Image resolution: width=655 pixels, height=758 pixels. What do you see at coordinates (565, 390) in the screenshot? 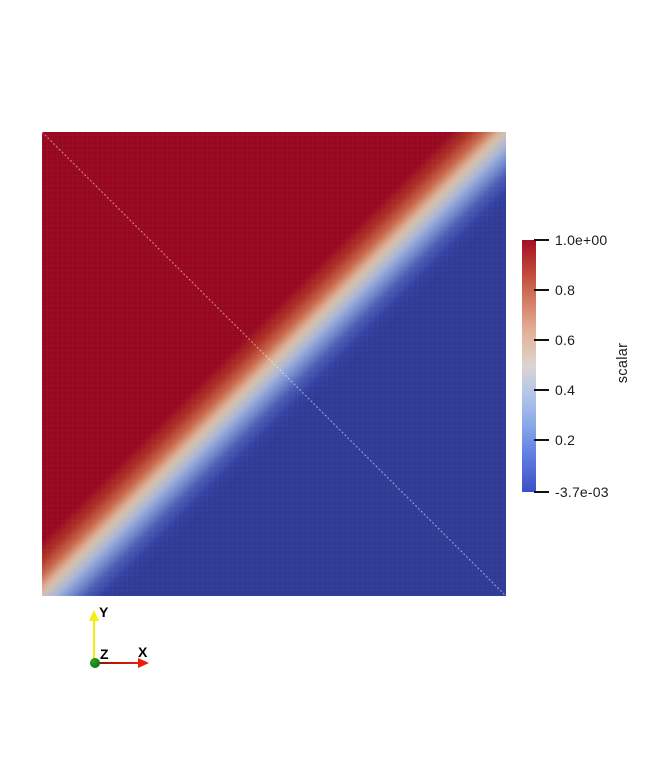
I see `colorbar-tick-label: 0.4` at bounding box center [565, 390].